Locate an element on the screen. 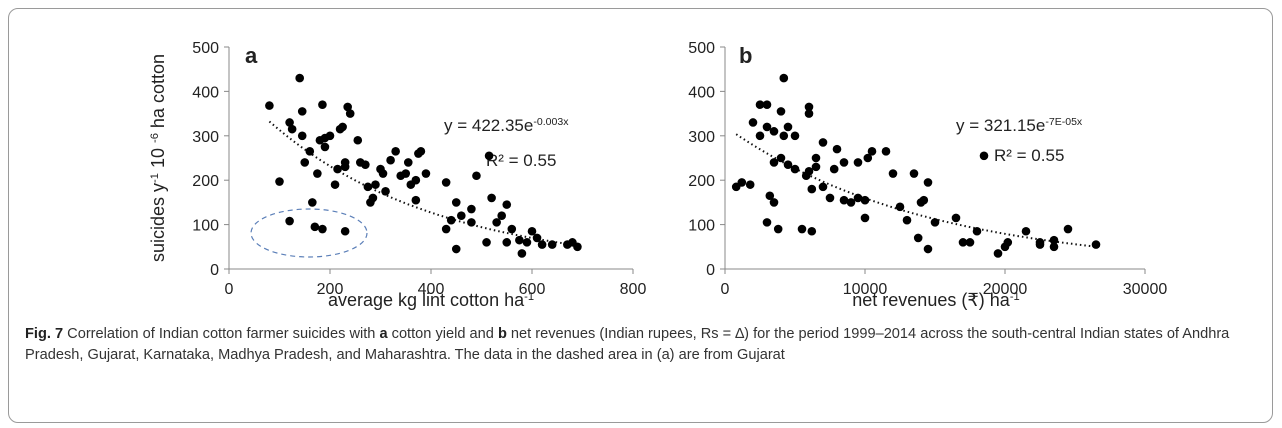 The width and height of the screenshot is (1282, 428). text-part: -0.003x is located at coordinates (551, 122).